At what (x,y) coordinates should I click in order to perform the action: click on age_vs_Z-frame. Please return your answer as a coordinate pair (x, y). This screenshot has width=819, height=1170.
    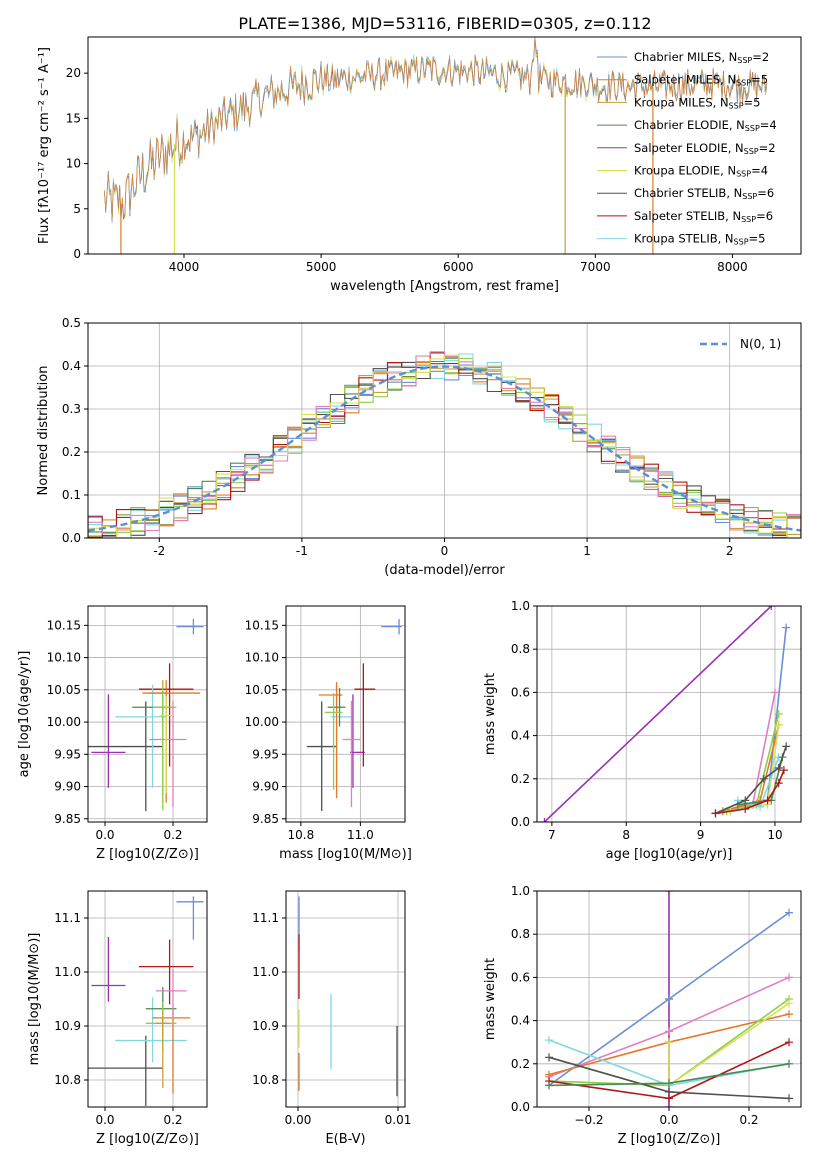
    Looking at the image, I should click on (147, 714).